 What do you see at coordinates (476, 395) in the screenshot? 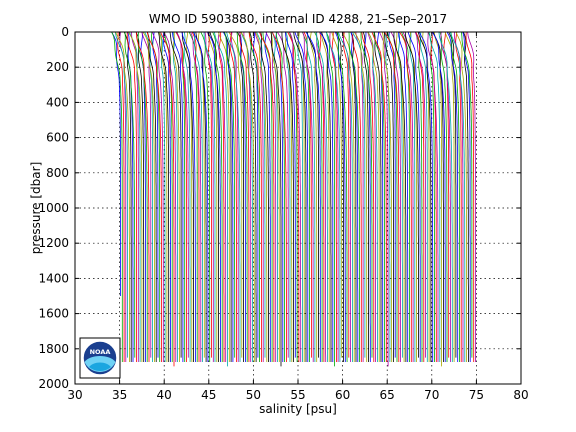
I see `x-tick-label: 75` at bounding box center [476, 395].